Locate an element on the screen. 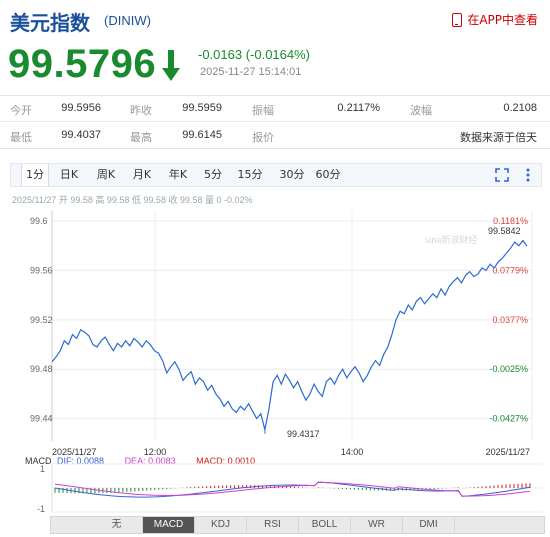  macd-dif-line is located at coordinates (292, 489).